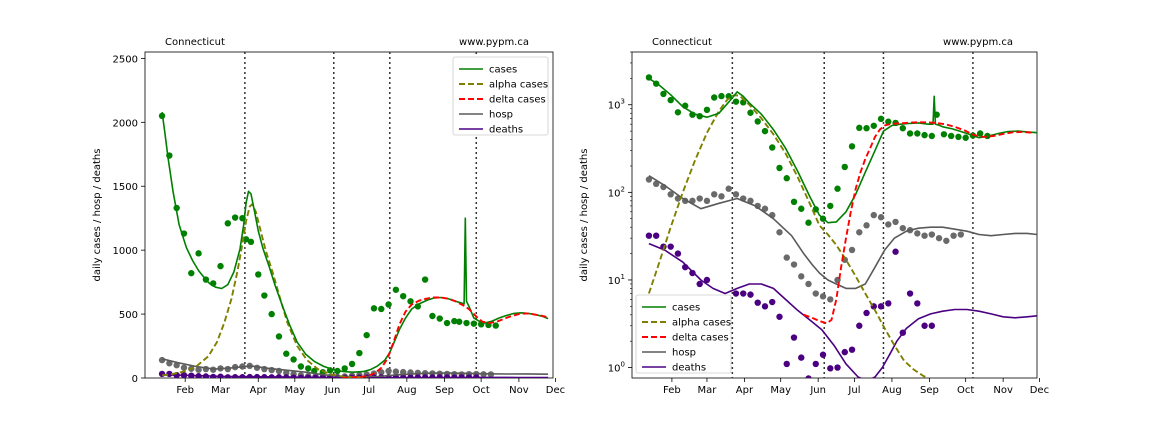 Image resolution: width=1152 pixels, height=432 pixels. What do you see at coordinates (623, 102) in the screenshot?
I see `y-tick-exponent: 3` at bounding box center [623, 102].